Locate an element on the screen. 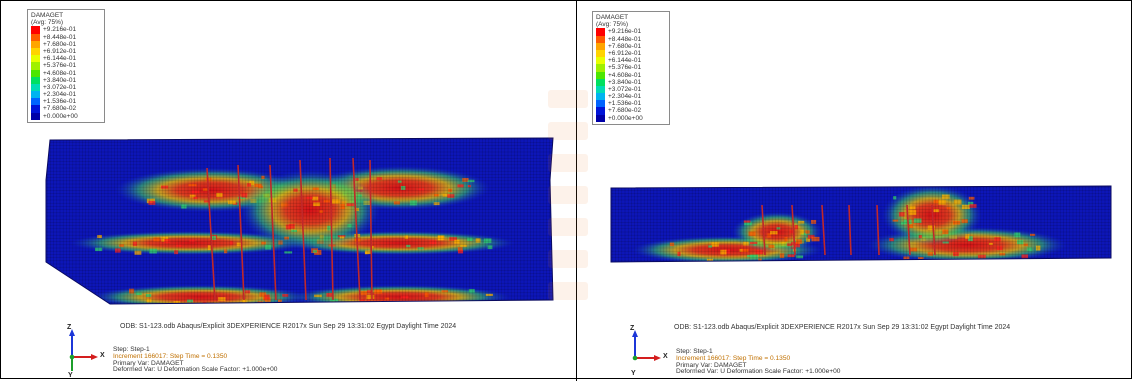  legend-value: +2.304e-01 is located at coordinates (60, 95).